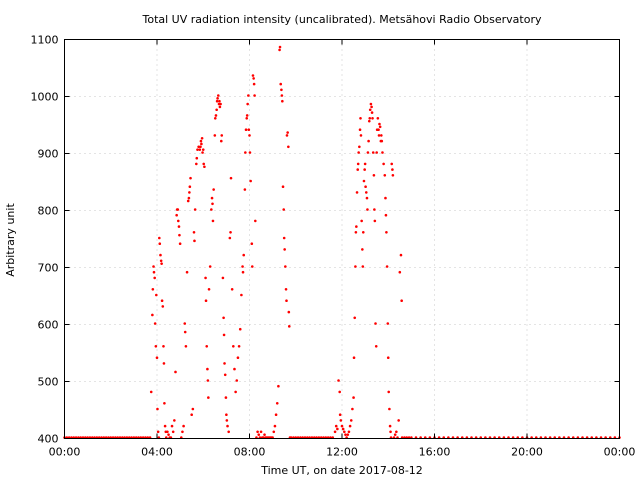 This screenshot has height=480, width=640. What do you see at coordinates (342, 452) in the screenshot?
I see `x-tick-label: 12:00` at bounding box center [342, 452].